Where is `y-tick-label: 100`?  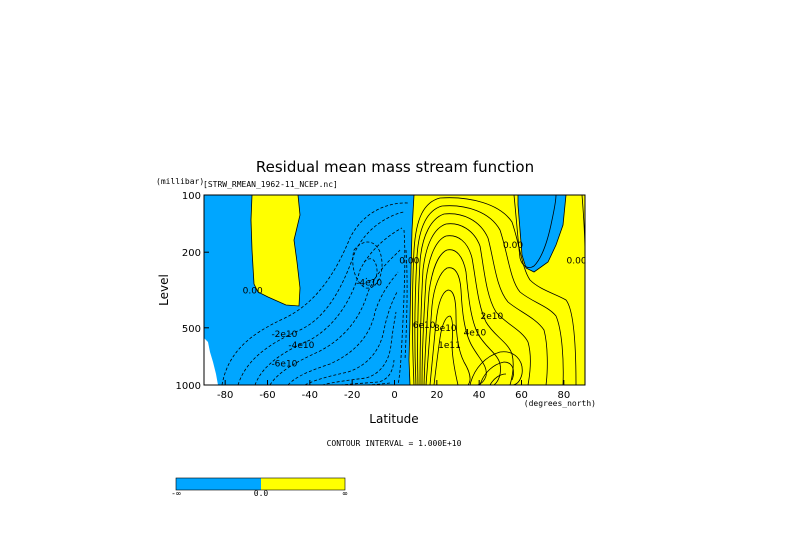 y-tick-label: 100 is located at coordinates (191, 196).